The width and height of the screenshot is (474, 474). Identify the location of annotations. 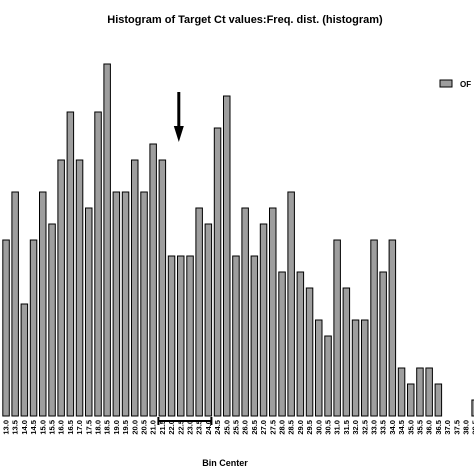
(185, 258).